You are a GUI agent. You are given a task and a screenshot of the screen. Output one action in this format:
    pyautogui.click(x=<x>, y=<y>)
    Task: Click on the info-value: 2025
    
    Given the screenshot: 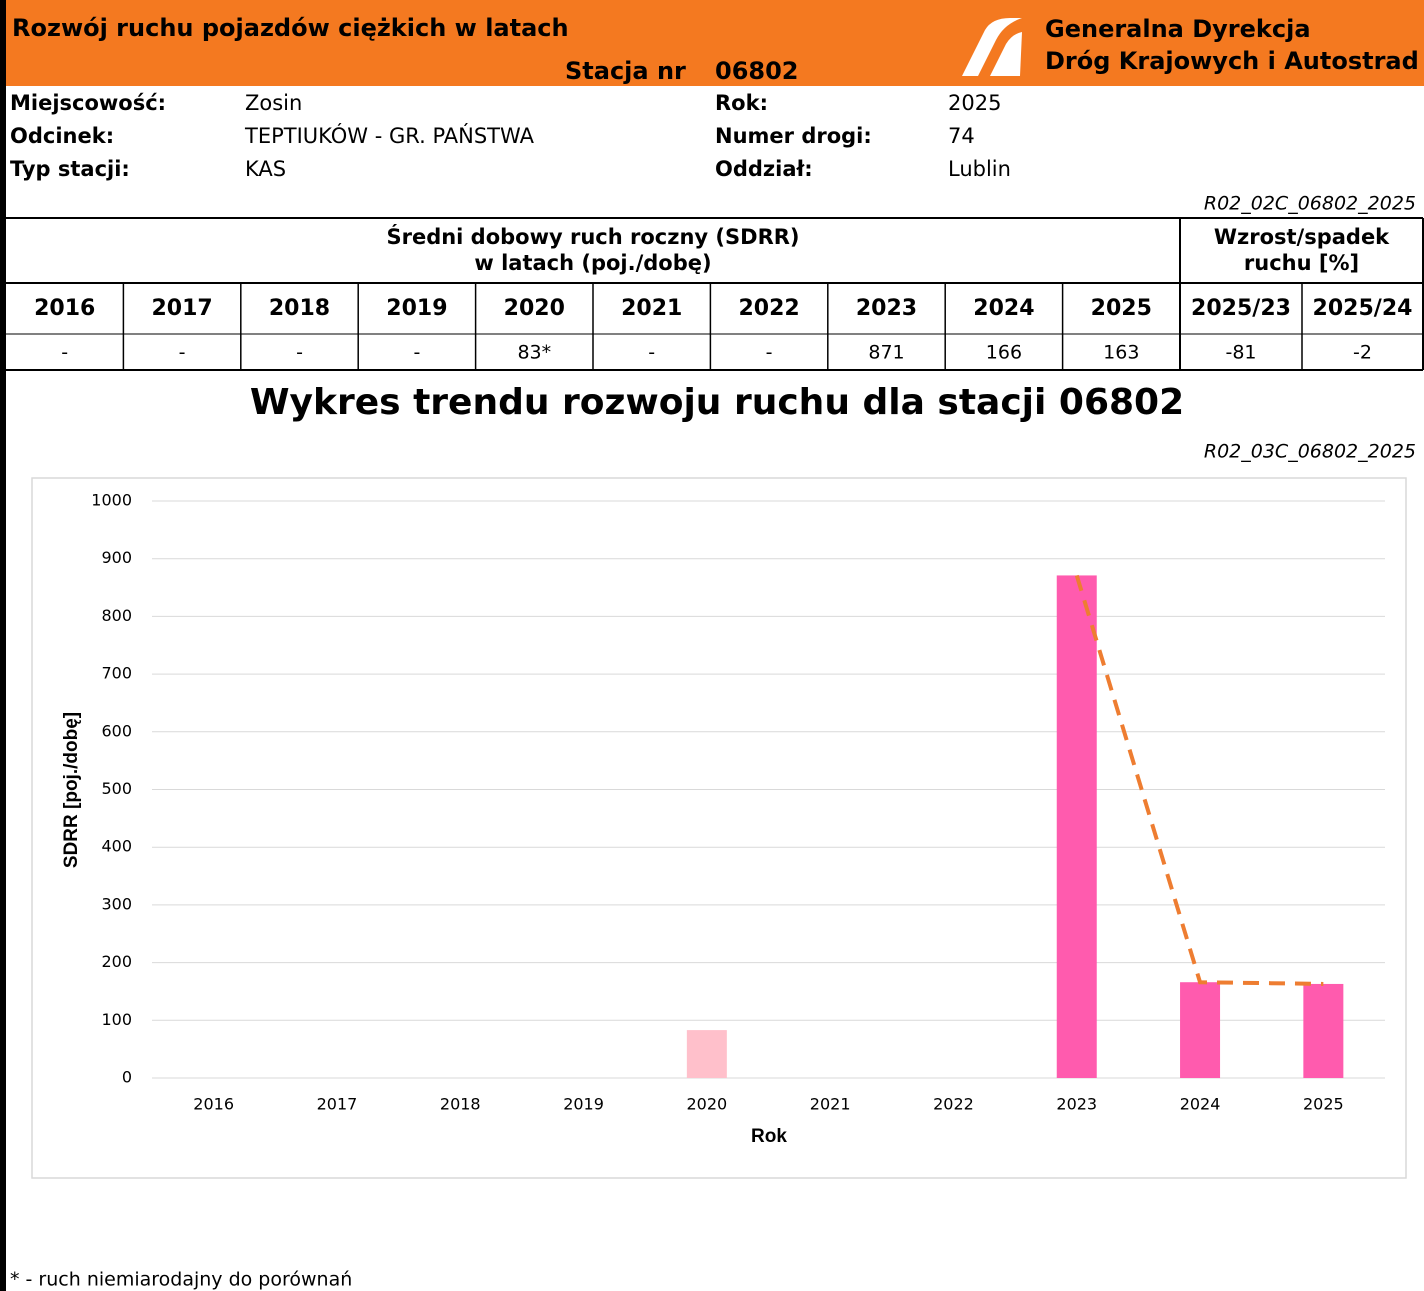 What is the action you would take?
    pyautogui.click(x=974, y=103)
    